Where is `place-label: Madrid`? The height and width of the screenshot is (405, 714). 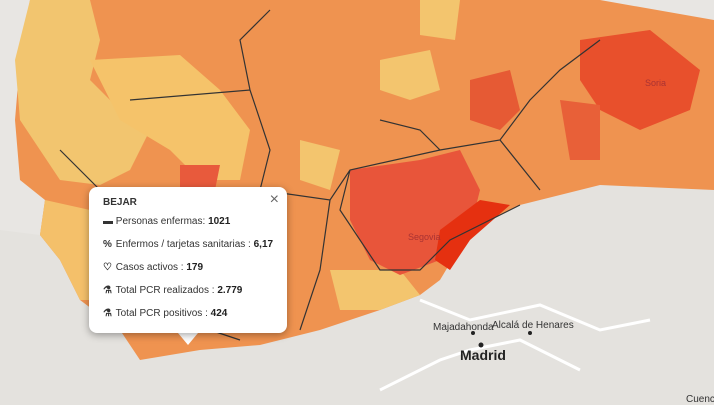
place-label: Madrid is located at coordinates (483, 355).